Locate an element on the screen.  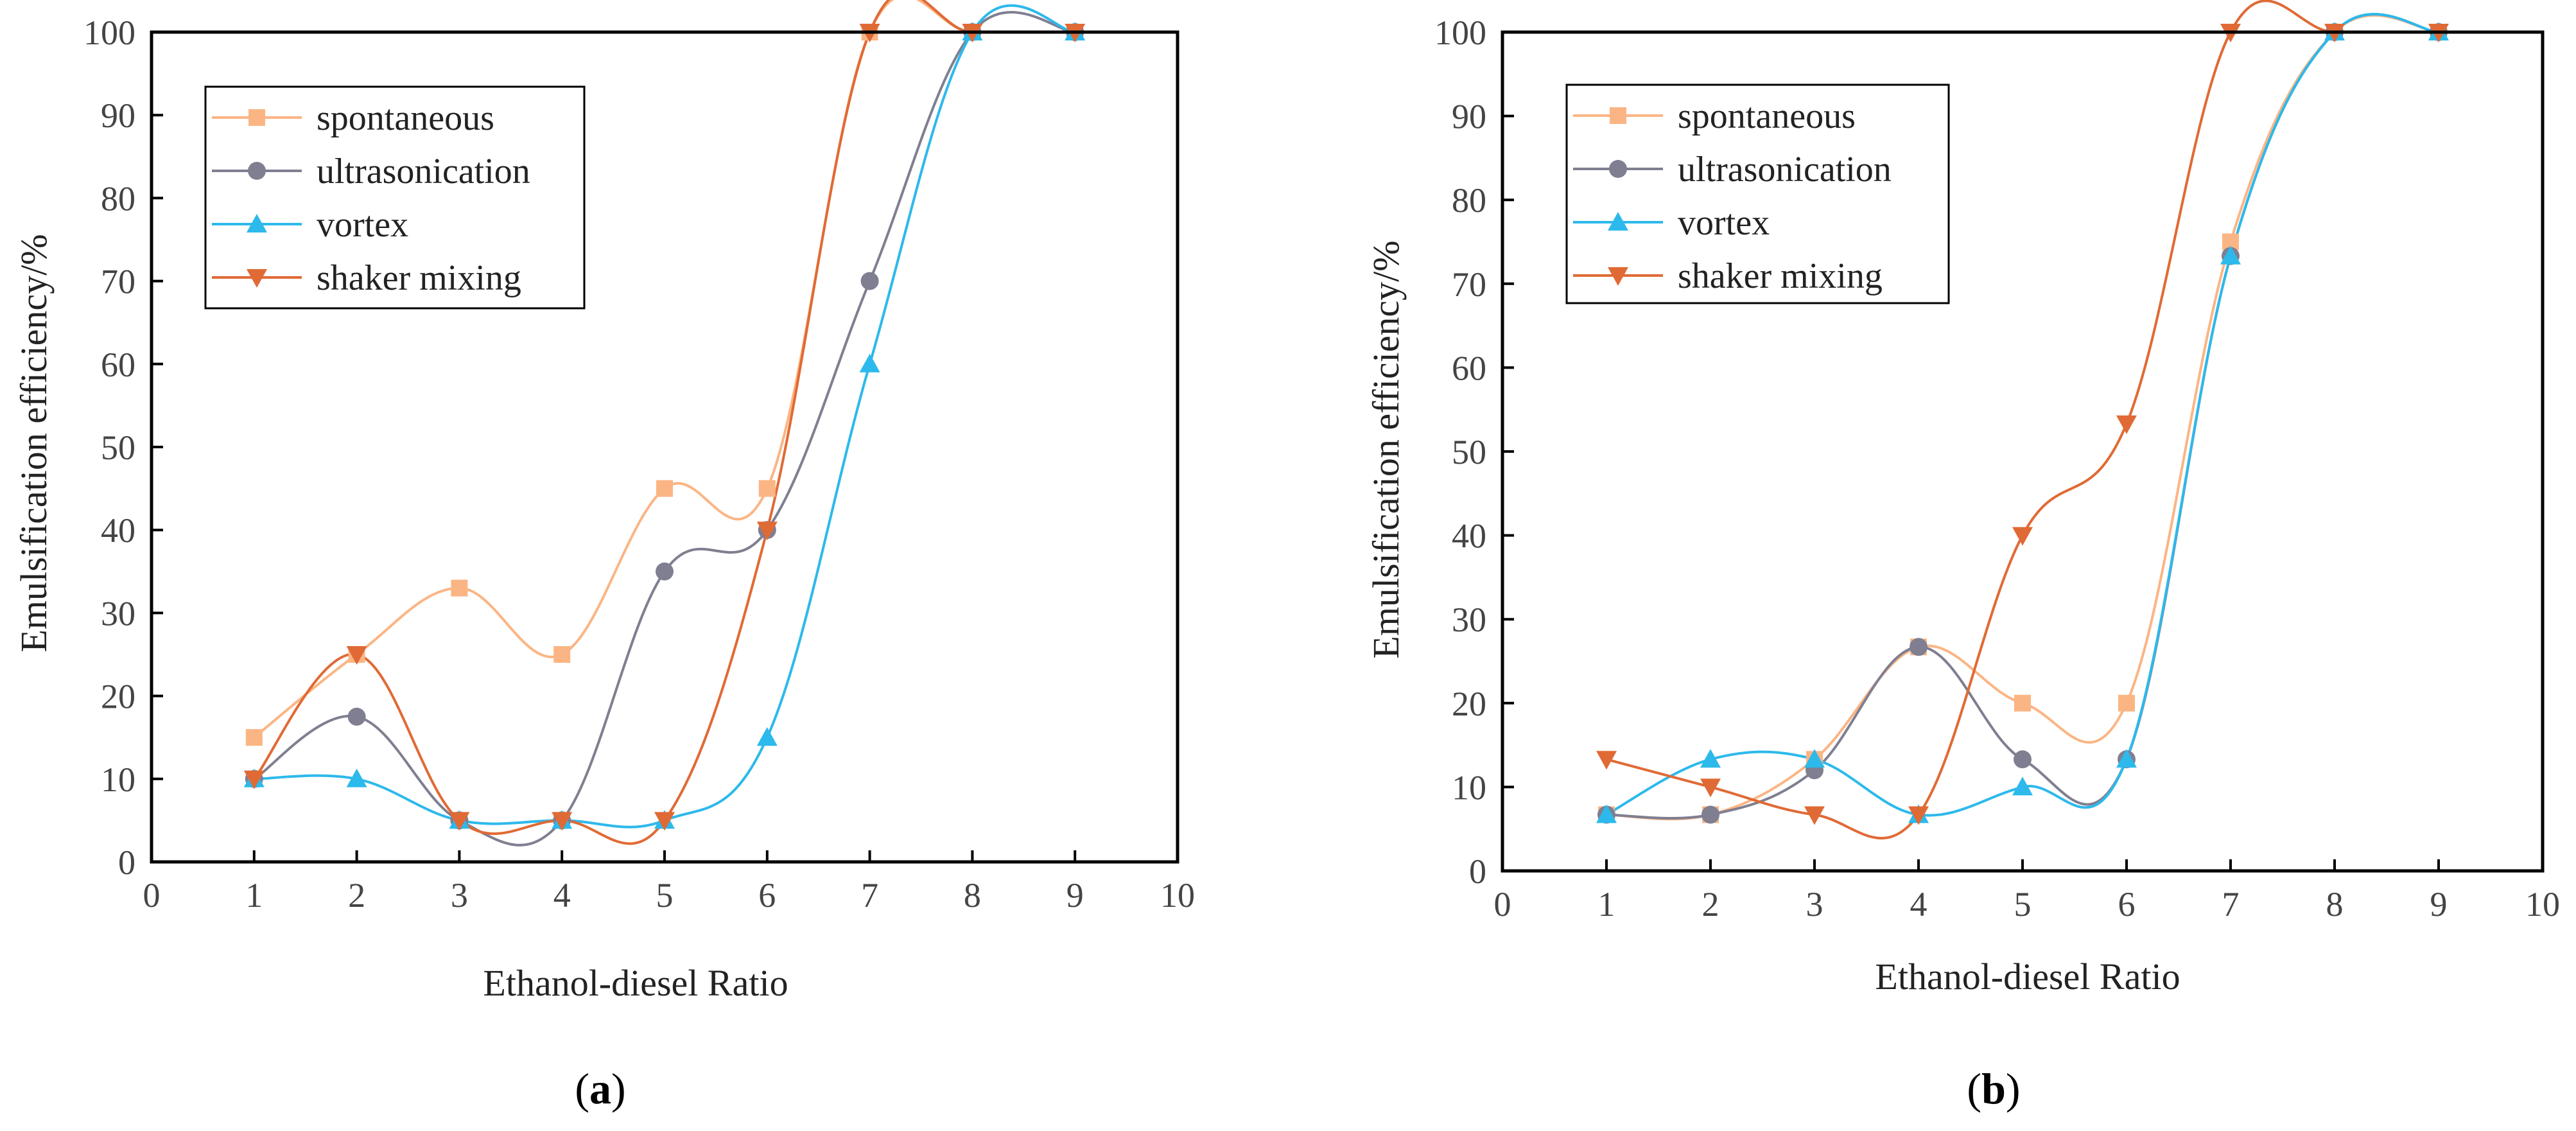
legend-label-a-0: spontaneous is located at coordinates (405, 118).